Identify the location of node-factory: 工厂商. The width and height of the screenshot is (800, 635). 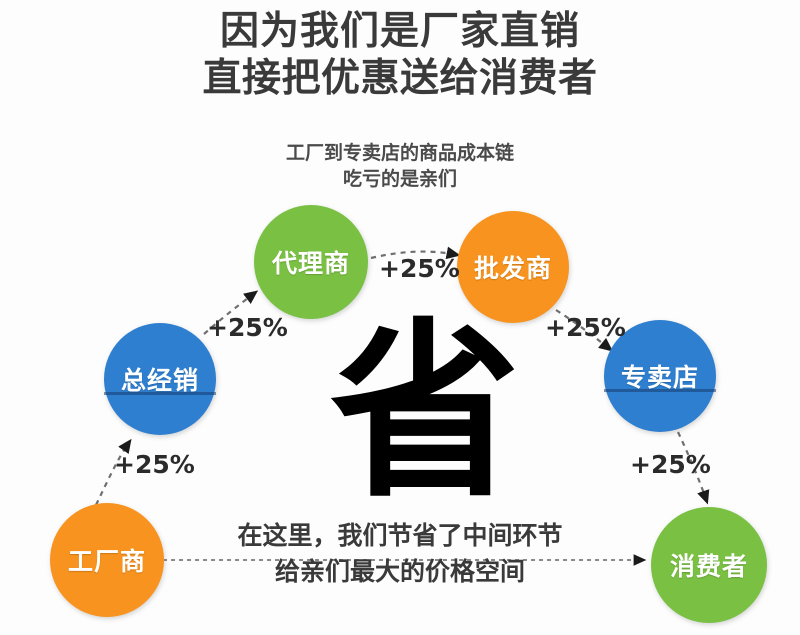
(107, 560).